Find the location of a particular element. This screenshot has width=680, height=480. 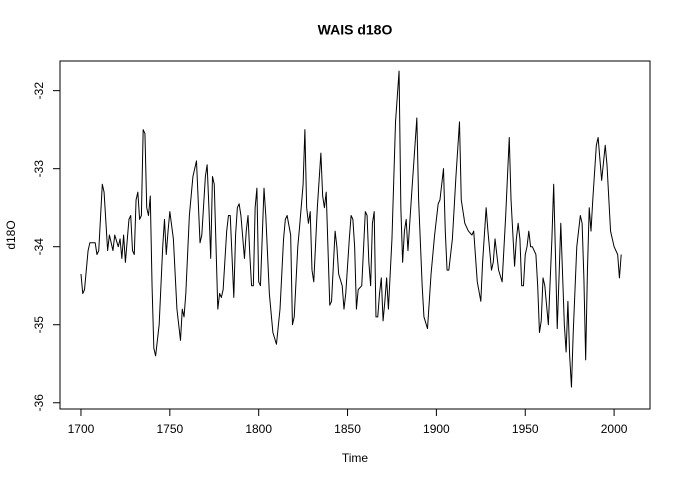

y-tick-label: -35 is located at coordinates (39, 325).